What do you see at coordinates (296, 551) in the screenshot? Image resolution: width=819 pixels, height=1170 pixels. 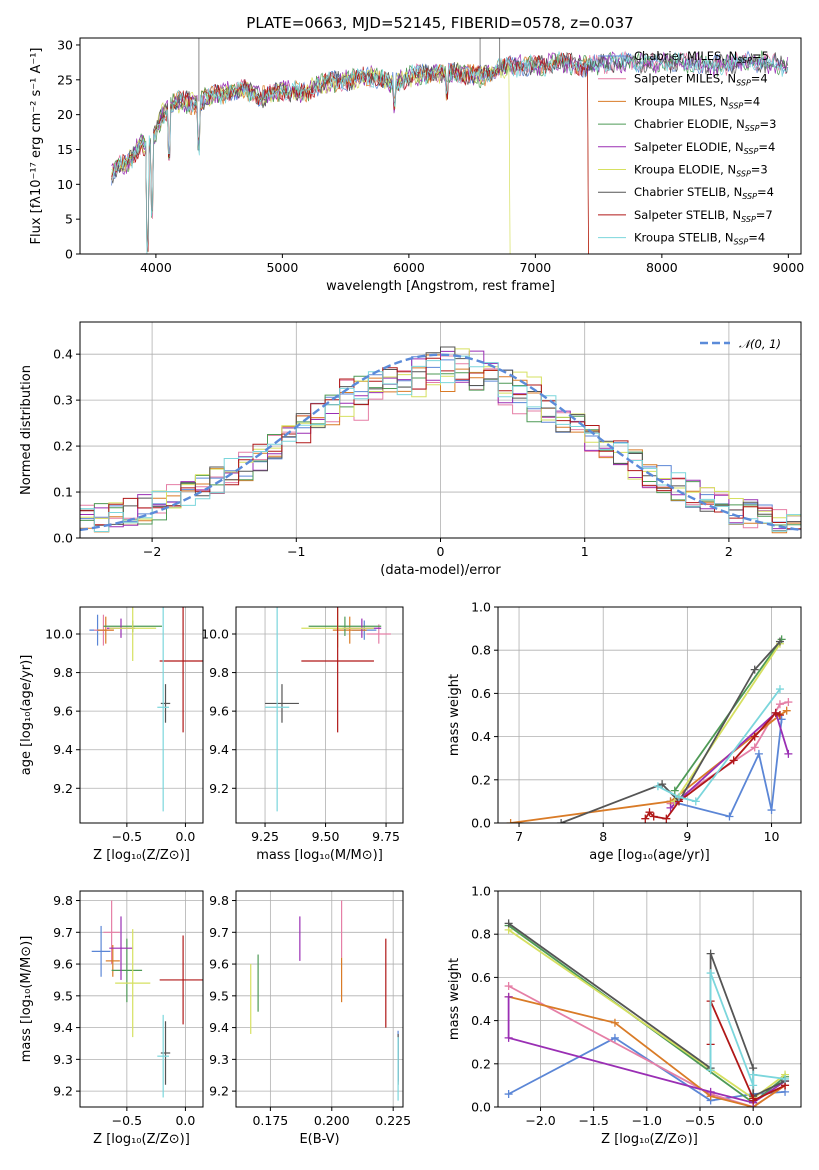 I see `x-tick-label: −1` at bounding box center [296, 551].